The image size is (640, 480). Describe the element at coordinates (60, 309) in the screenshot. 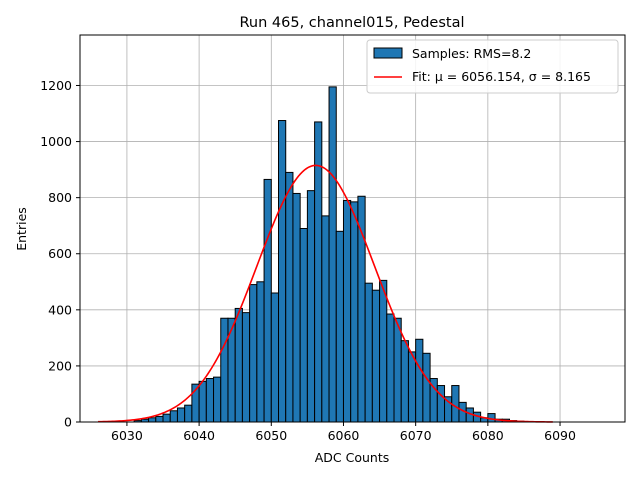

I see `y-tick-label: 400` at that location.